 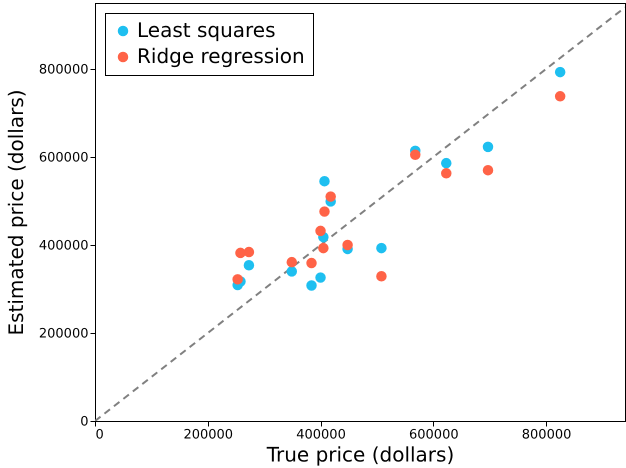 What do you see at coordinates (360, 454) in the screenshot?
I see `x-axis-title: True price (dollars)` at bounding box center [360, 454].